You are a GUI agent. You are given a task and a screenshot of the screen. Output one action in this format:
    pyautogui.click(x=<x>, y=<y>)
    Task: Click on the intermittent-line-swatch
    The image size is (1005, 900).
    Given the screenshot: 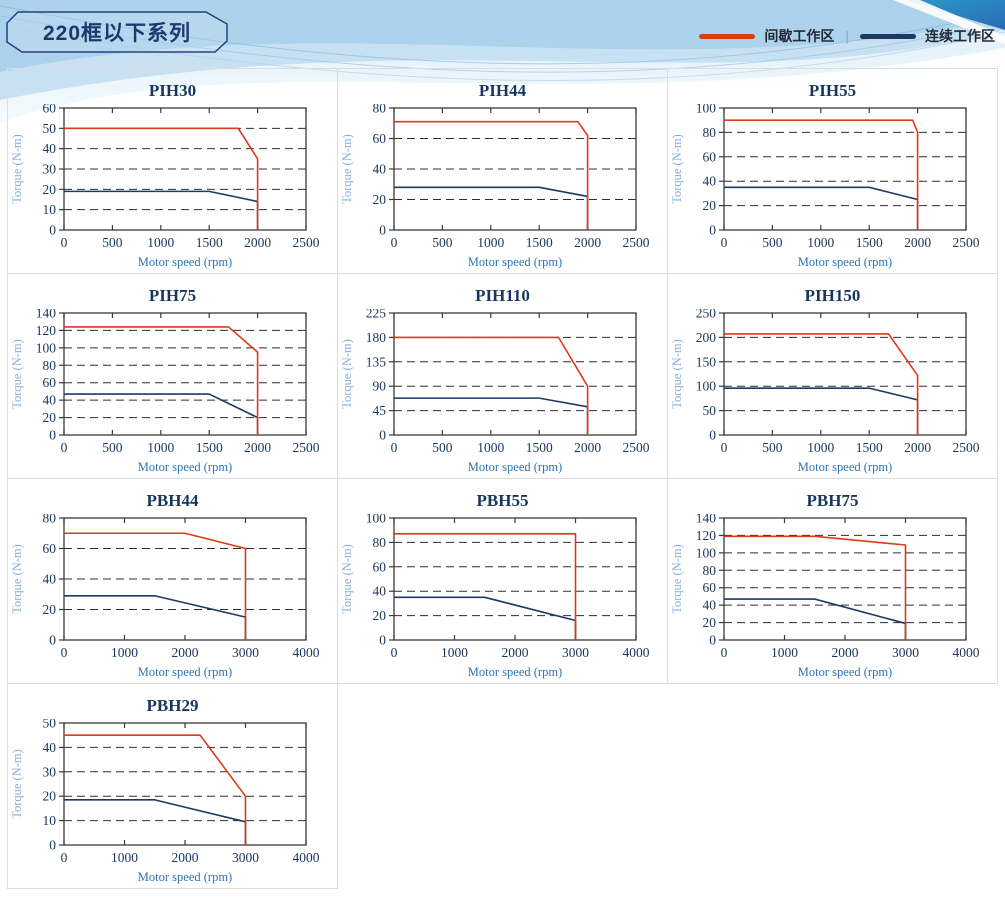 What is the action you would take?
    pyautogui.click(x=727, y=36)
    